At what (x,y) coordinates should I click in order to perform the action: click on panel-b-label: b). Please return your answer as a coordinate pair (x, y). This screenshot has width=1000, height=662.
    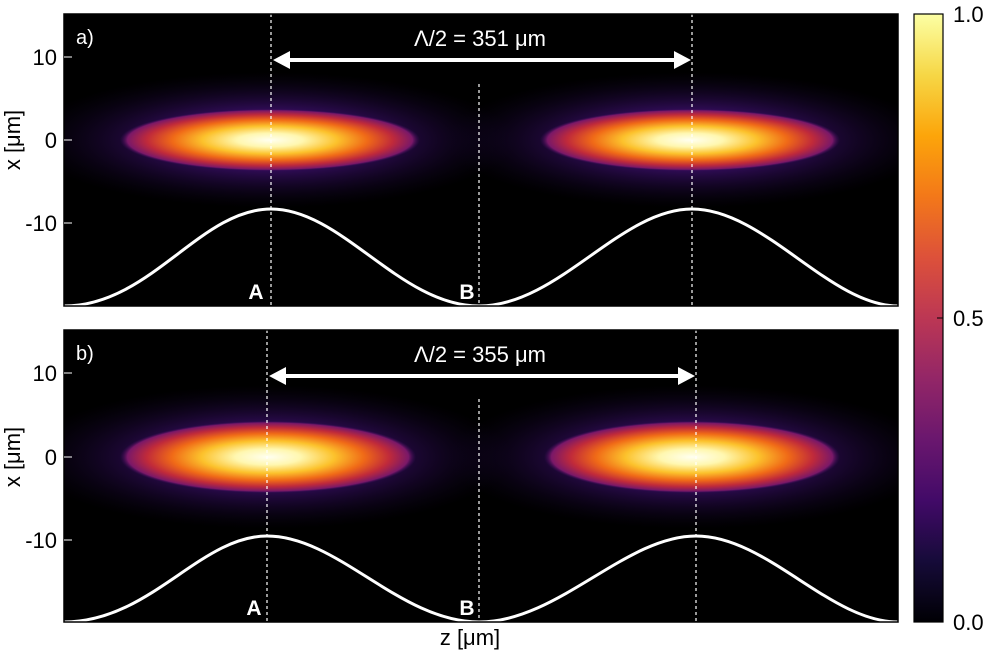
    Looking at the image, I should click on (85, 354).